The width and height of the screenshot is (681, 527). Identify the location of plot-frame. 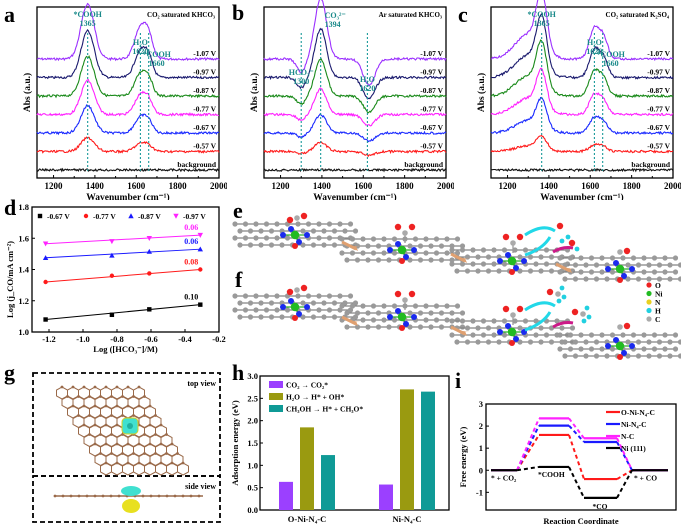
(128, 92).